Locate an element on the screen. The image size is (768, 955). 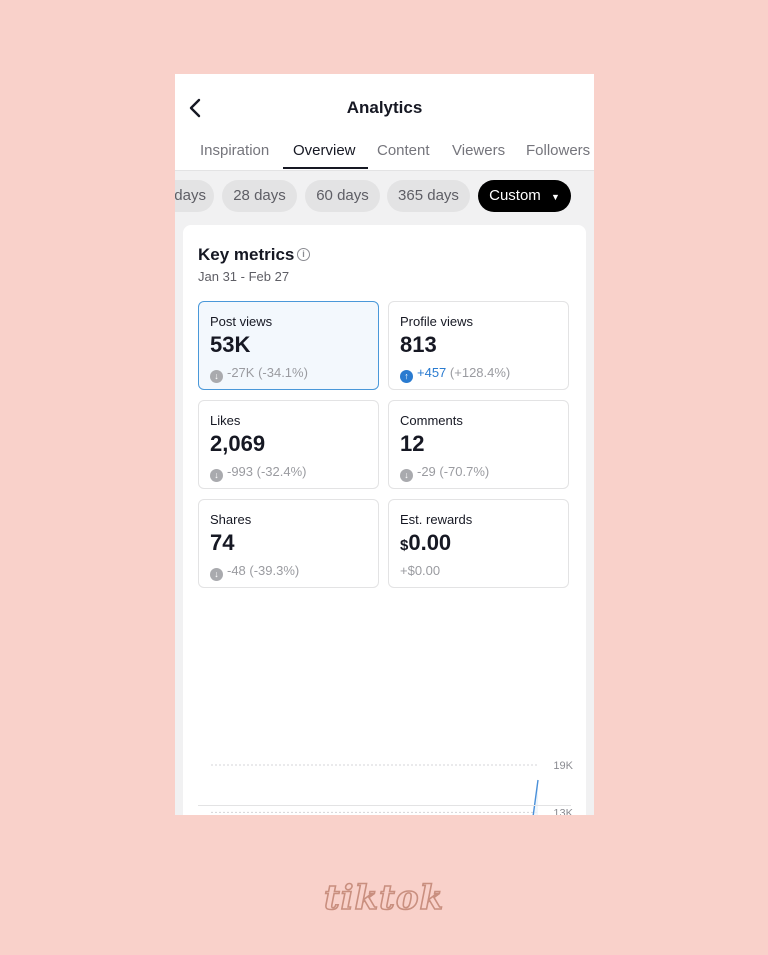
metric-label: Likes is located at coordinates (225, 420).